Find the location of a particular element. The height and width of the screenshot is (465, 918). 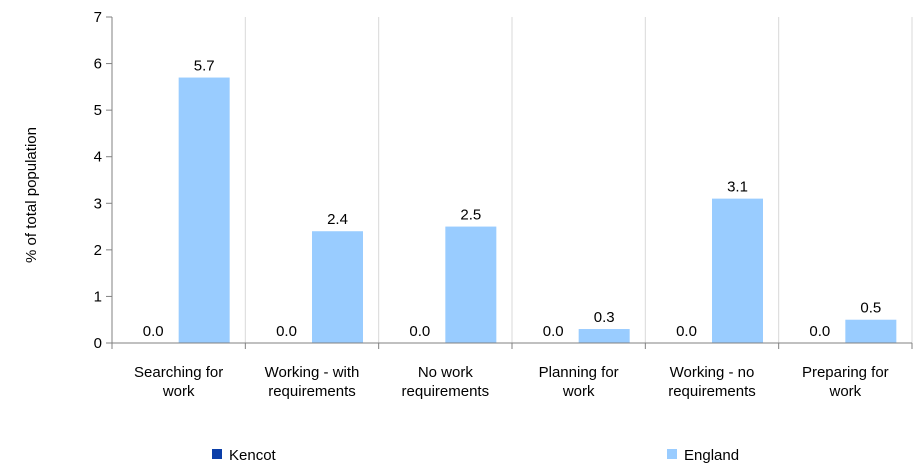

y-tick-label: 2 is located at coordinates (98, 250).